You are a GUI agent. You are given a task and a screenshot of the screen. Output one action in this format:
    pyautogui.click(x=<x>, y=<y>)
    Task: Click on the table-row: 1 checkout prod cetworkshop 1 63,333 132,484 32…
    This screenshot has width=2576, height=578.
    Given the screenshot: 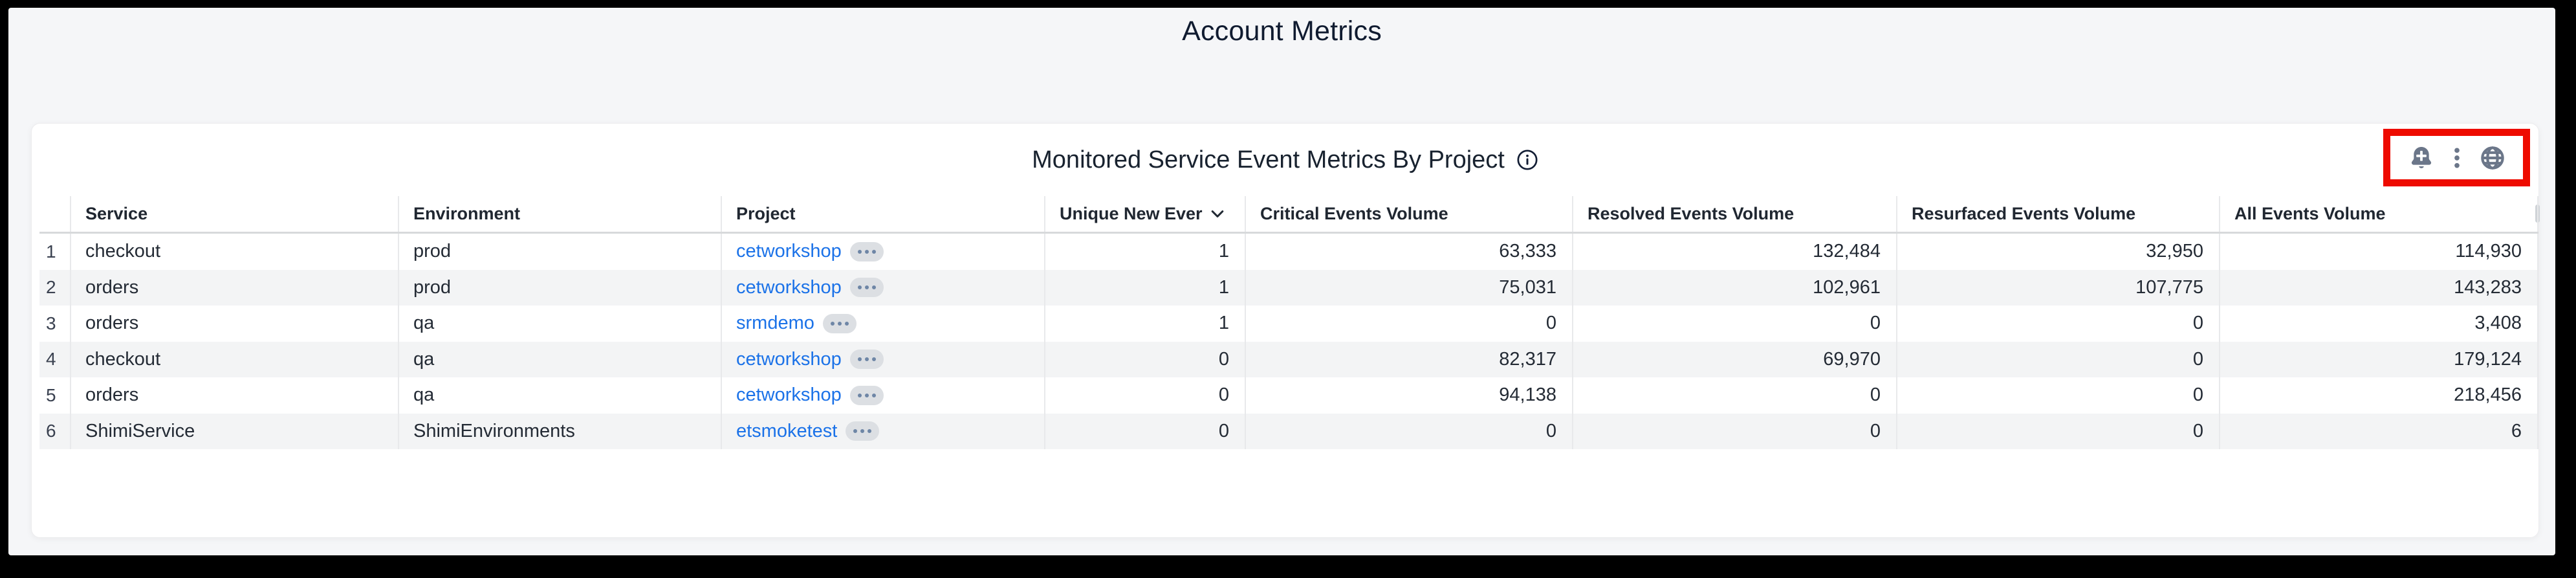 What is the action you would take?
    pyautogui.click(x=1288, y=252)
    